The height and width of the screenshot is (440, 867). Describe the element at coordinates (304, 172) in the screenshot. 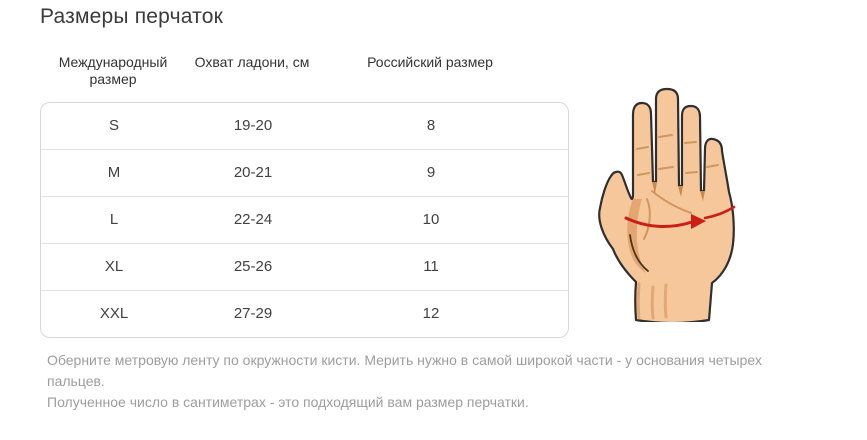

I see `table-row: M 20-21 9` at that location.